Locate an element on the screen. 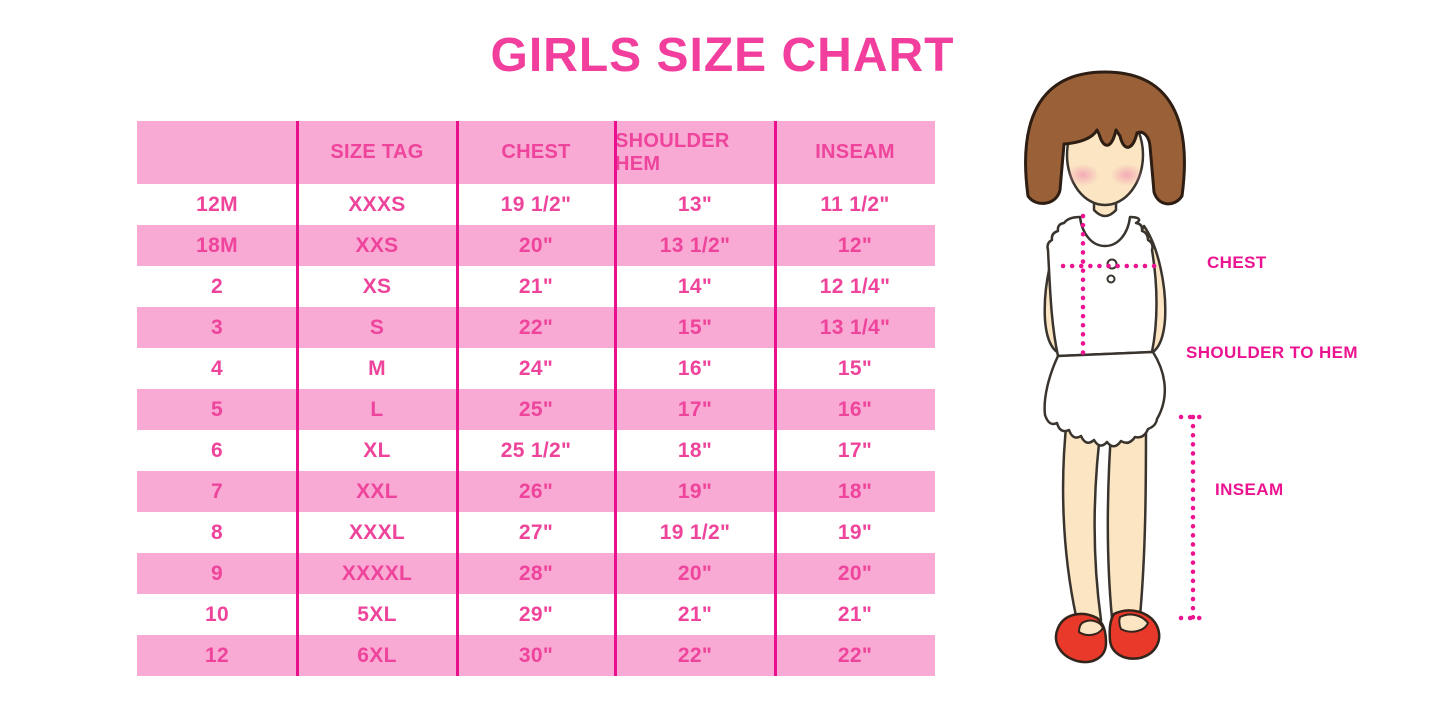 This screenshot has height=723, width=1445. table-cell: 10 is located at coordinates (217, 614).